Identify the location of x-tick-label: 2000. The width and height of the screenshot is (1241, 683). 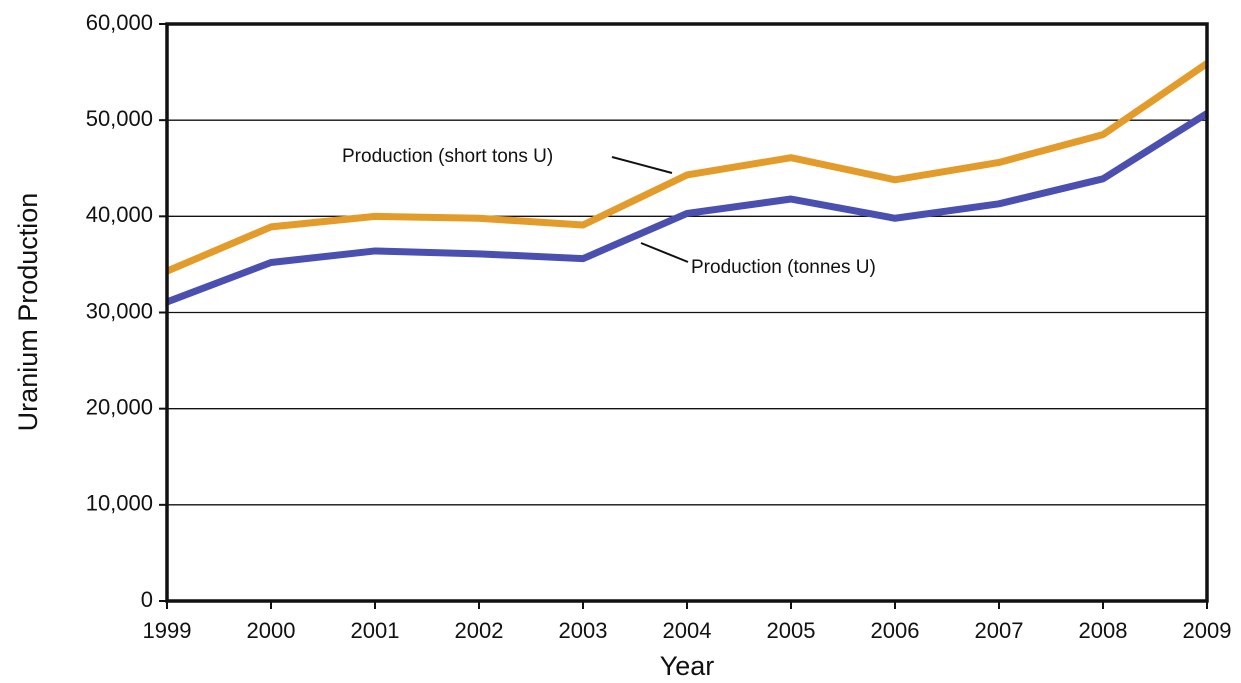
(271, 630).